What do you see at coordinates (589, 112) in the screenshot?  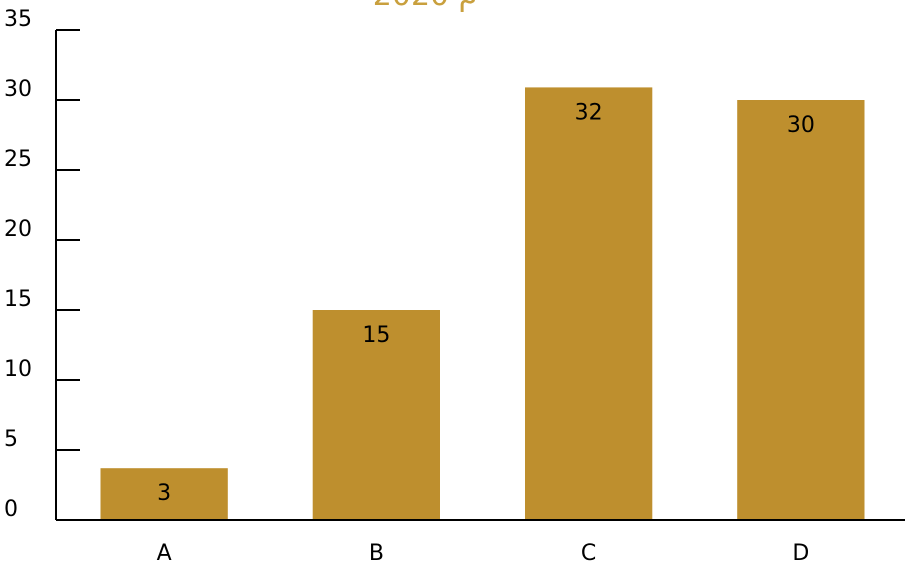 I see `data-label-c: 32` at bounding box center [589, 112].